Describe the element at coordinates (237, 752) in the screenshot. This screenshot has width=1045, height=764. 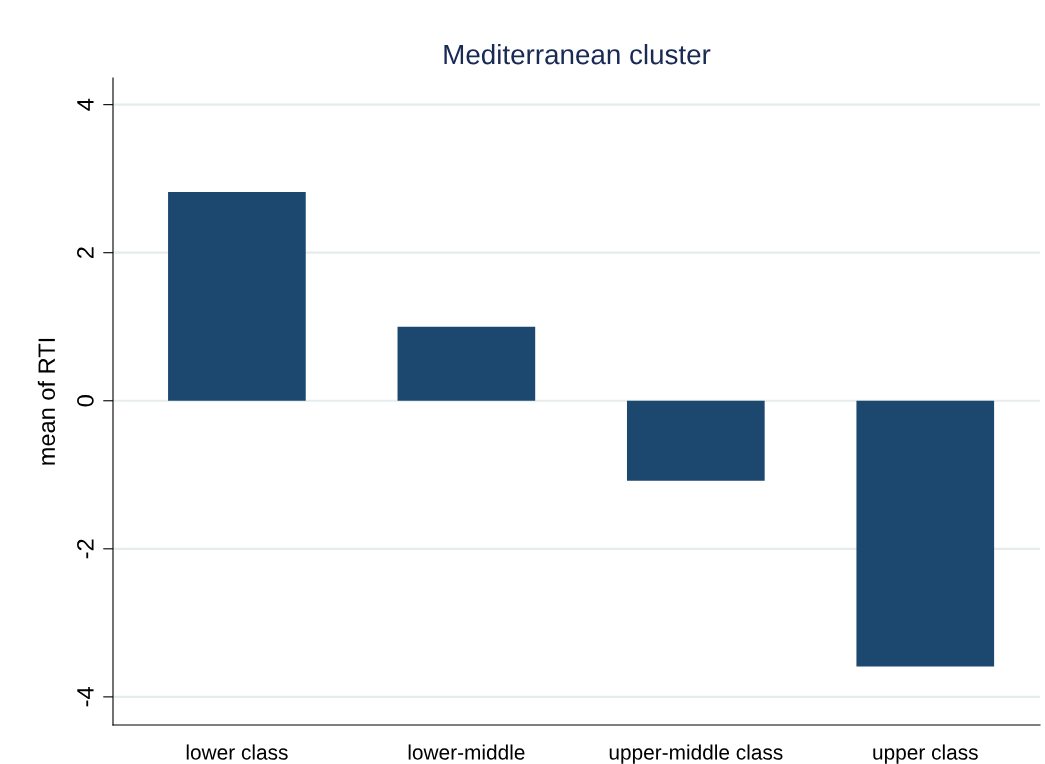
I see `x-tick-label: lower class` at that location.